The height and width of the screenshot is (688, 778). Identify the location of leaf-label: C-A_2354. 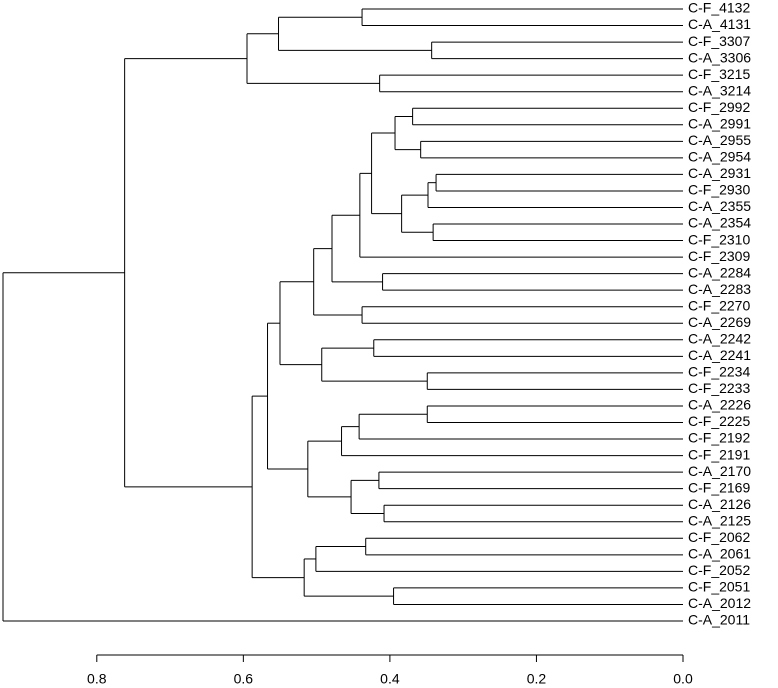
(719, 223).